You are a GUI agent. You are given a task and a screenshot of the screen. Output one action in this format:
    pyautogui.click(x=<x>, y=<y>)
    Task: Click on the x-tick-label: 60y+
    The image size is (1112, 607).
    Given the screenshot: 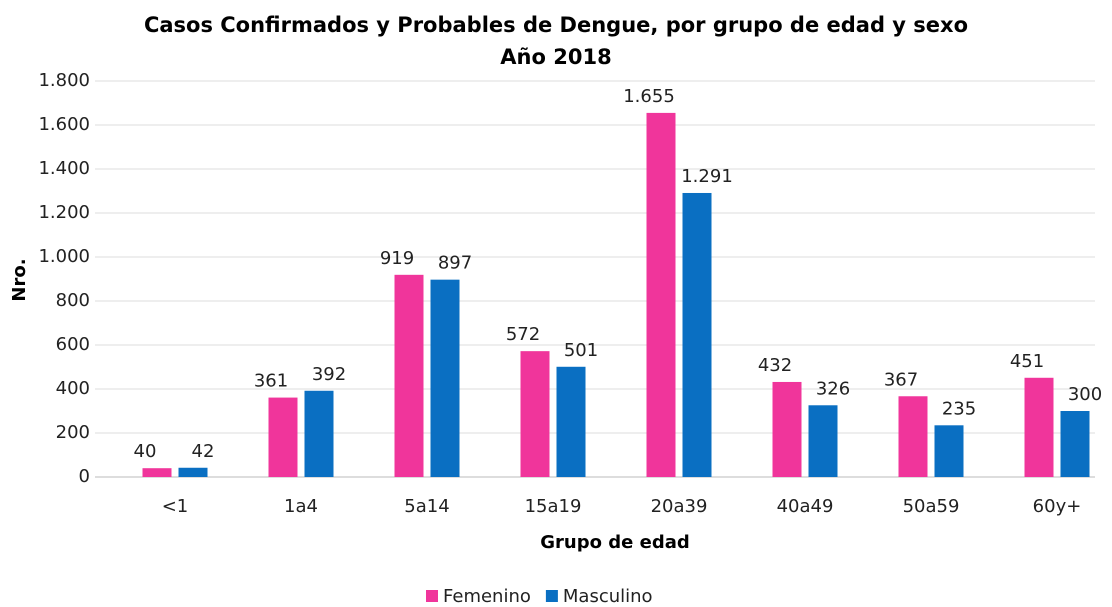 What is the action you would take?
    pyautogui.click(x=1057, y=506)
    